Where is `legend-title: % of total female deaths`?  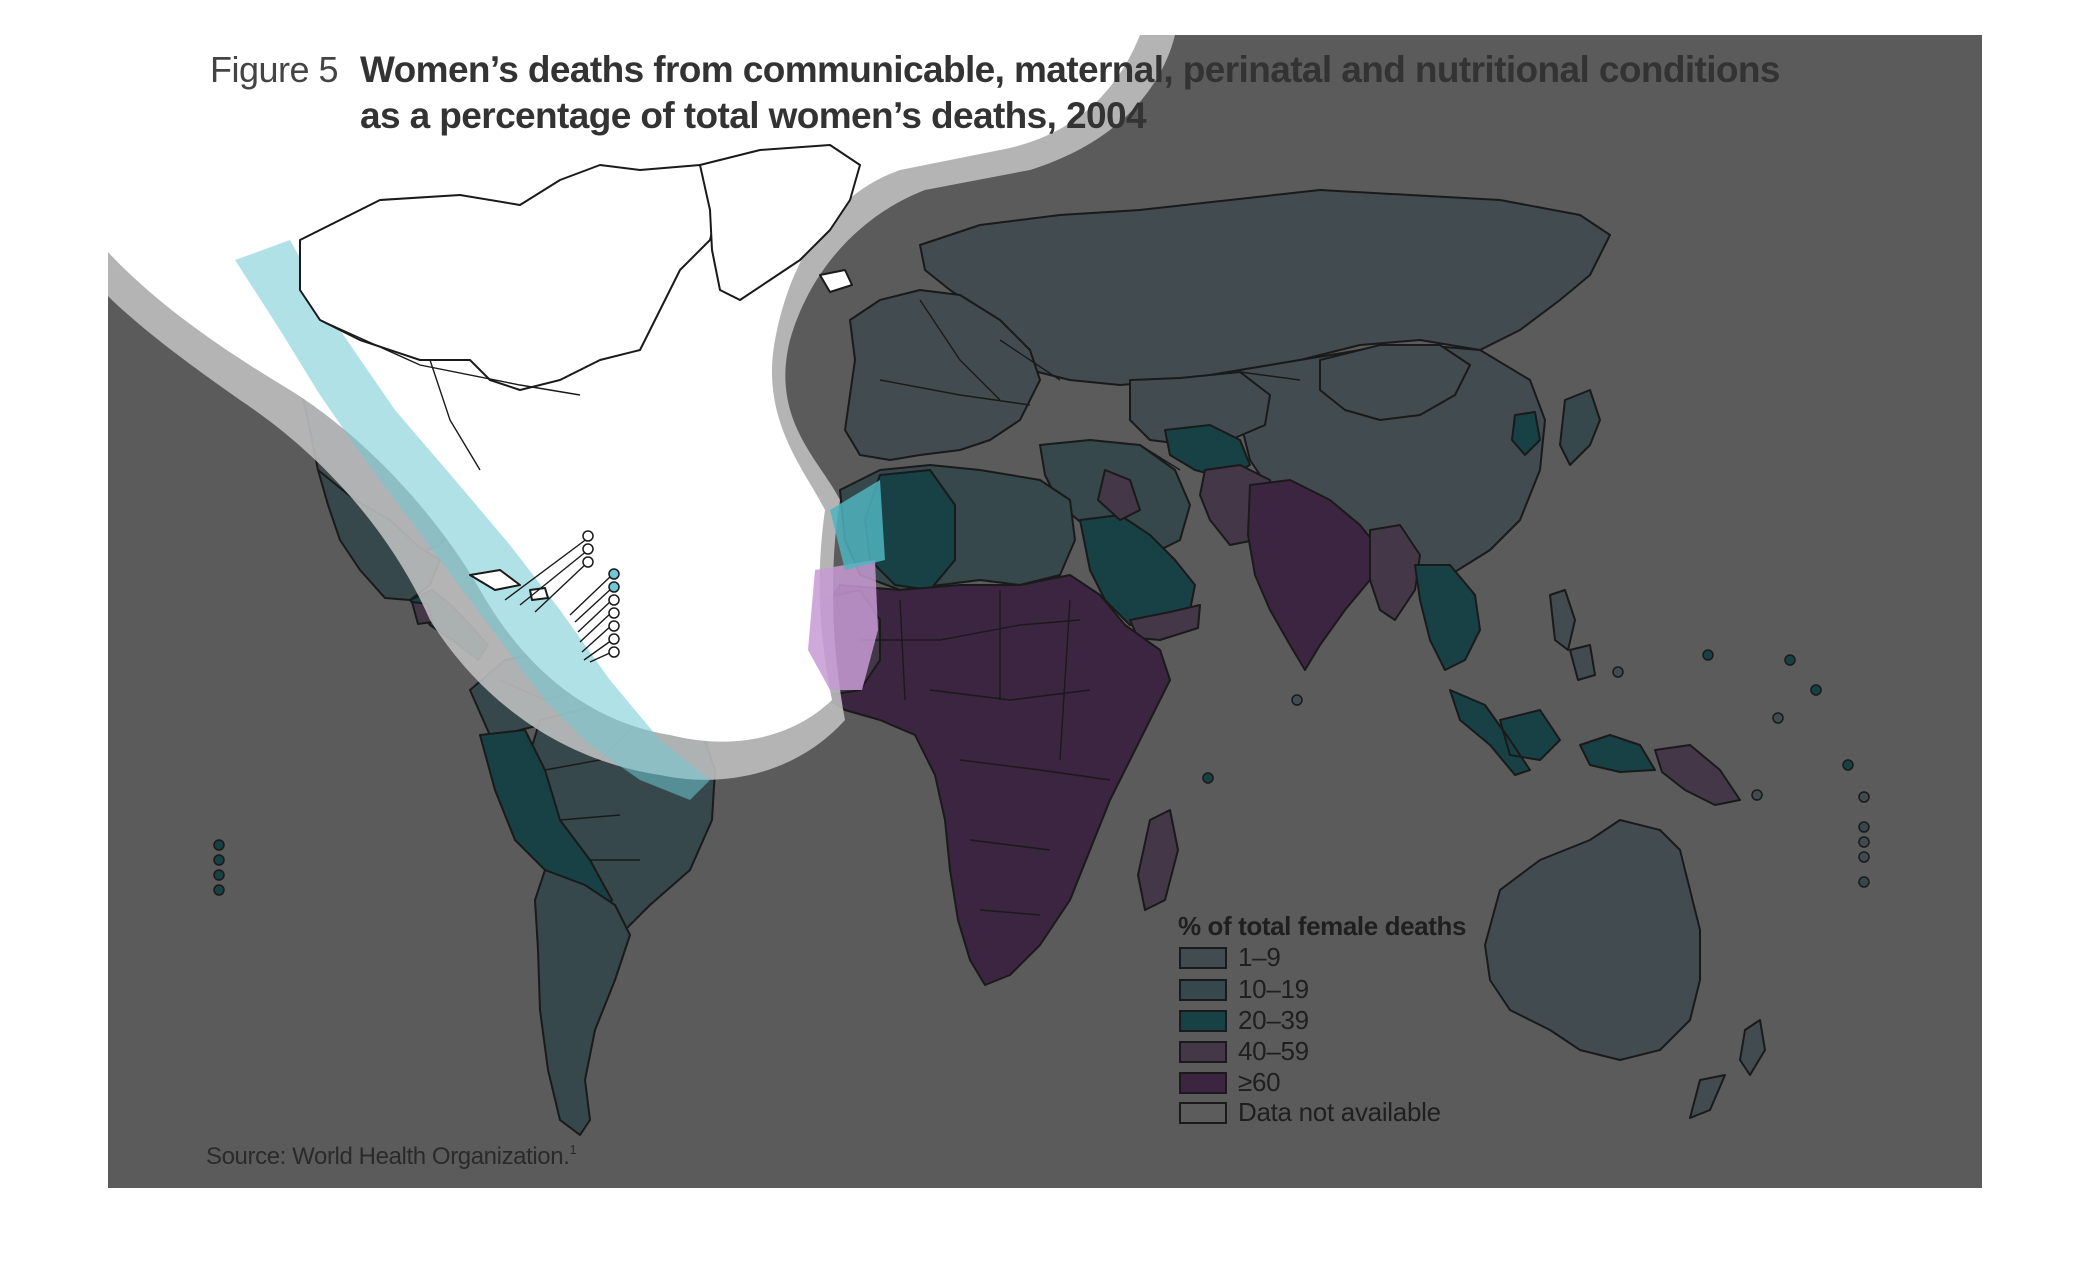
legend-title: % of total female deaths is located at coordinates (1322, 926).